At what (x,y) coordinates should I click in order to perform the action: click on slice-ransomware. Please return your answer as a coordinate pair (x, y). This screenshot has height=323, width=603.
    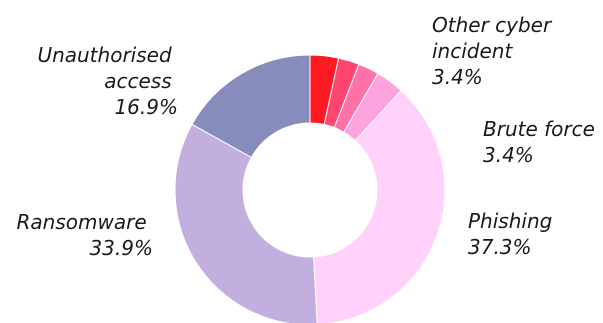
    Looking at the image, I should click on (246, 223).